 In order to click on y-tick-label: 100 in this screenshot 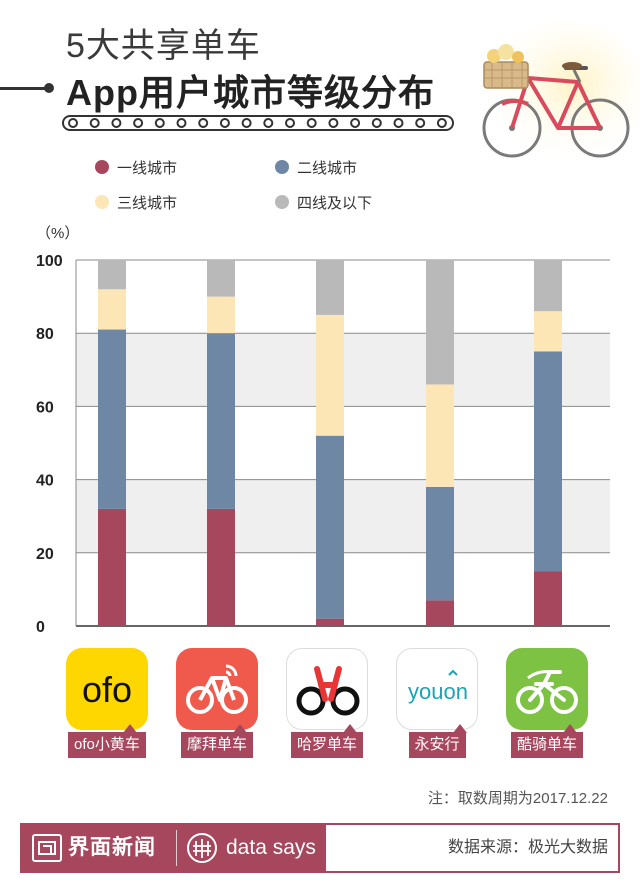, I will do `click(49, 261)`.